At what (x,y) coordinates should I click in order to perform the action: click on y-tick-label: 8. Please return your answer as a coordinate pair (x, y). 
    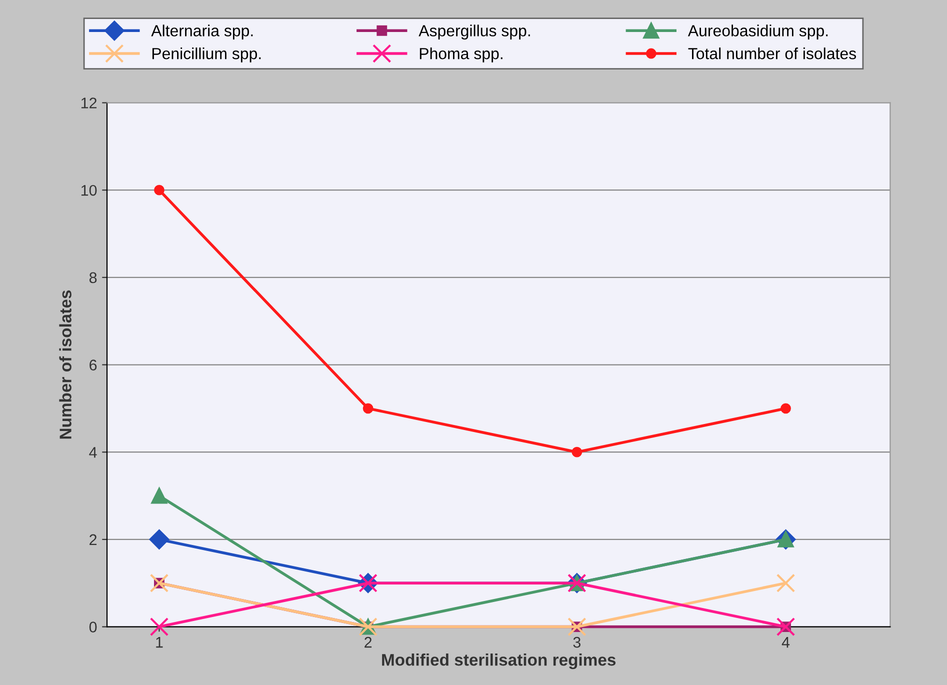
    Looking at the image, I should click on (93, 278).